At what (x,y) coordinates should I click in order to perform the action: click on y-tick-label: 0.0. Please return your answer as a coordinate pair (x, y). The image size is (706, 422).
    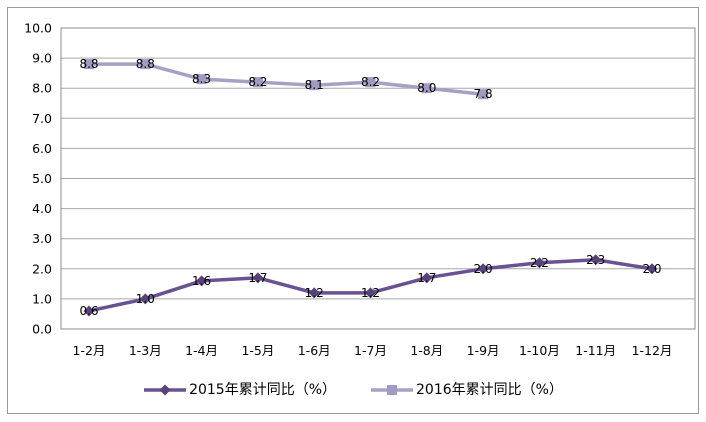
    Looking at the image, I should click on (42, 329).